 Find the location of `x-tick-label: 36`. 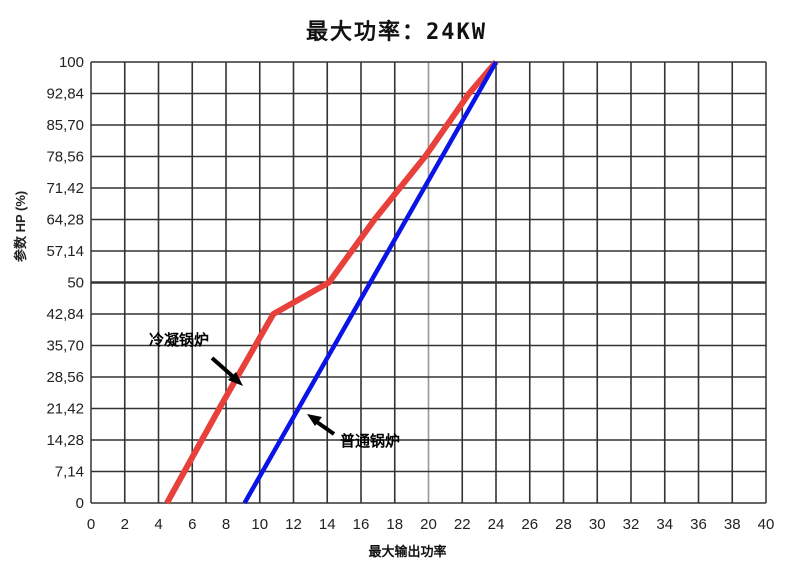

x-tick-label: 36 is located at coordinates (698, 524).